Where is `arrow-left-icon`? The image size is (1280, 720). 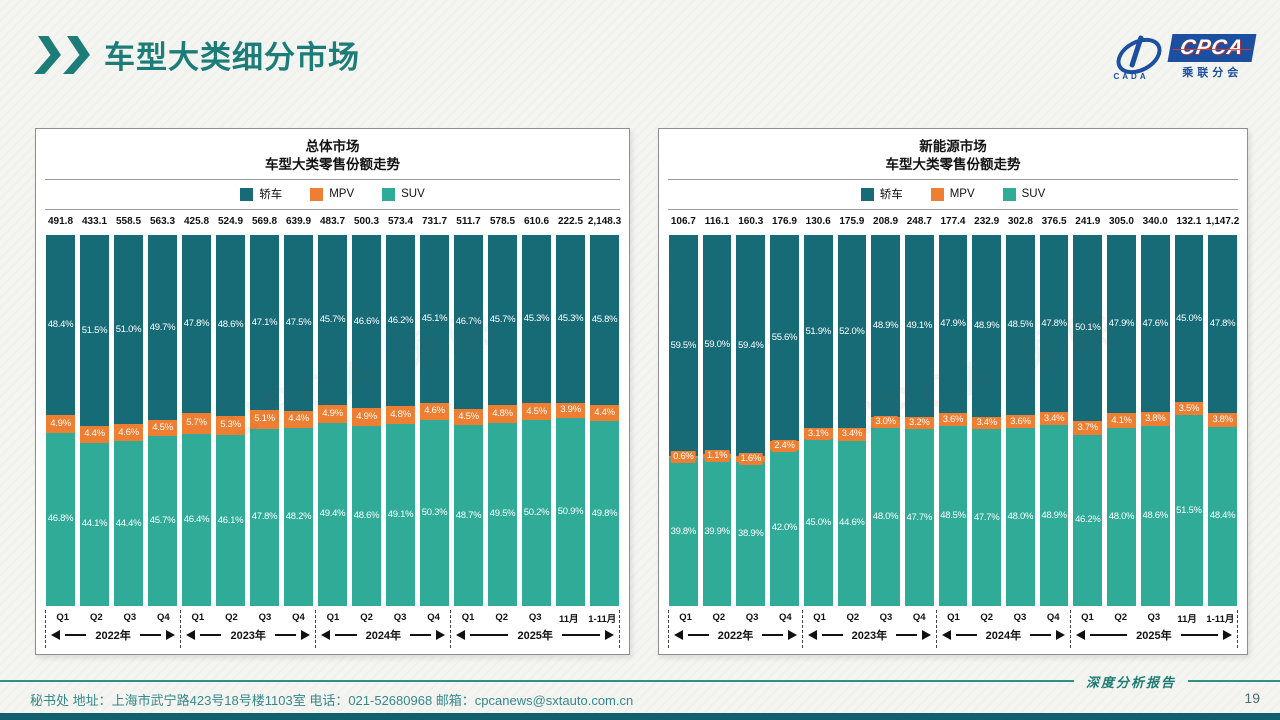
arrow-left-icon is located at coordinates (812, 634).